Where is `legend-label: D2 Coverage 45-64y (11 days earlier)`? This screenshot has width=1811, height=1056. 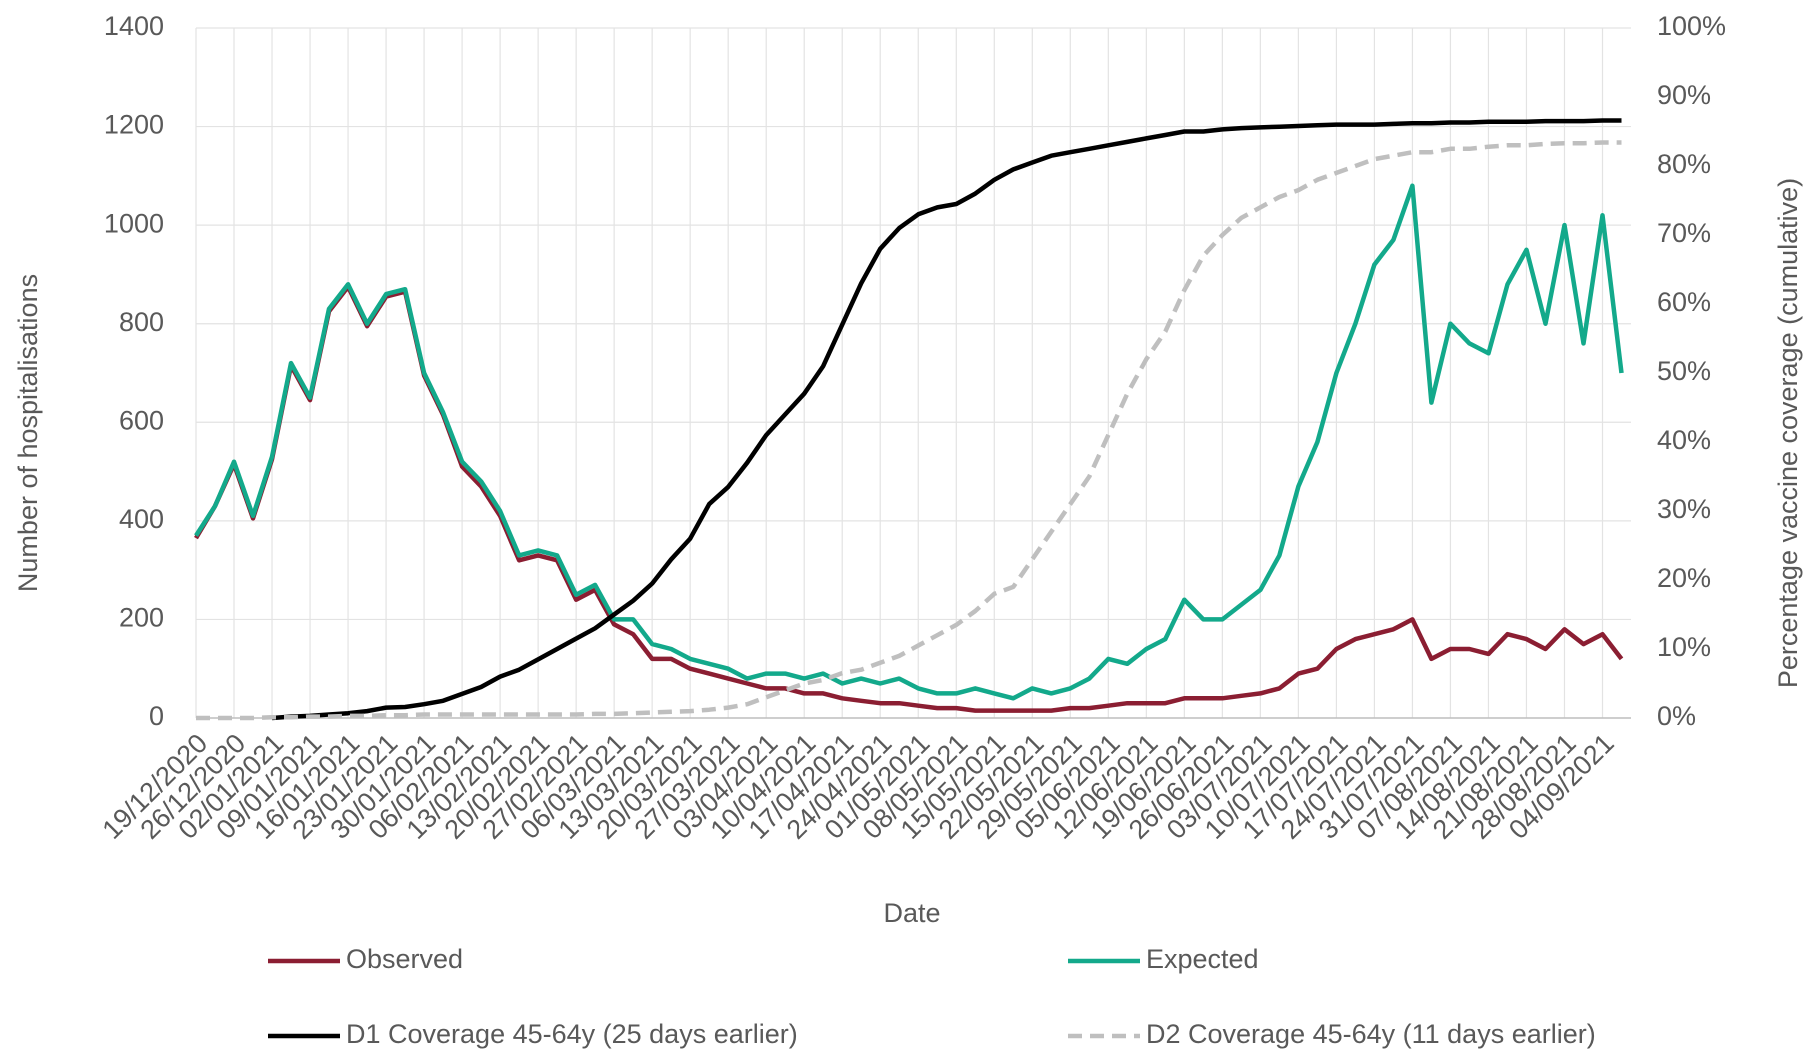
legend-label: D2 Coverage 45-64y (11 days earlier) is located at coordinates (1371, 1034).